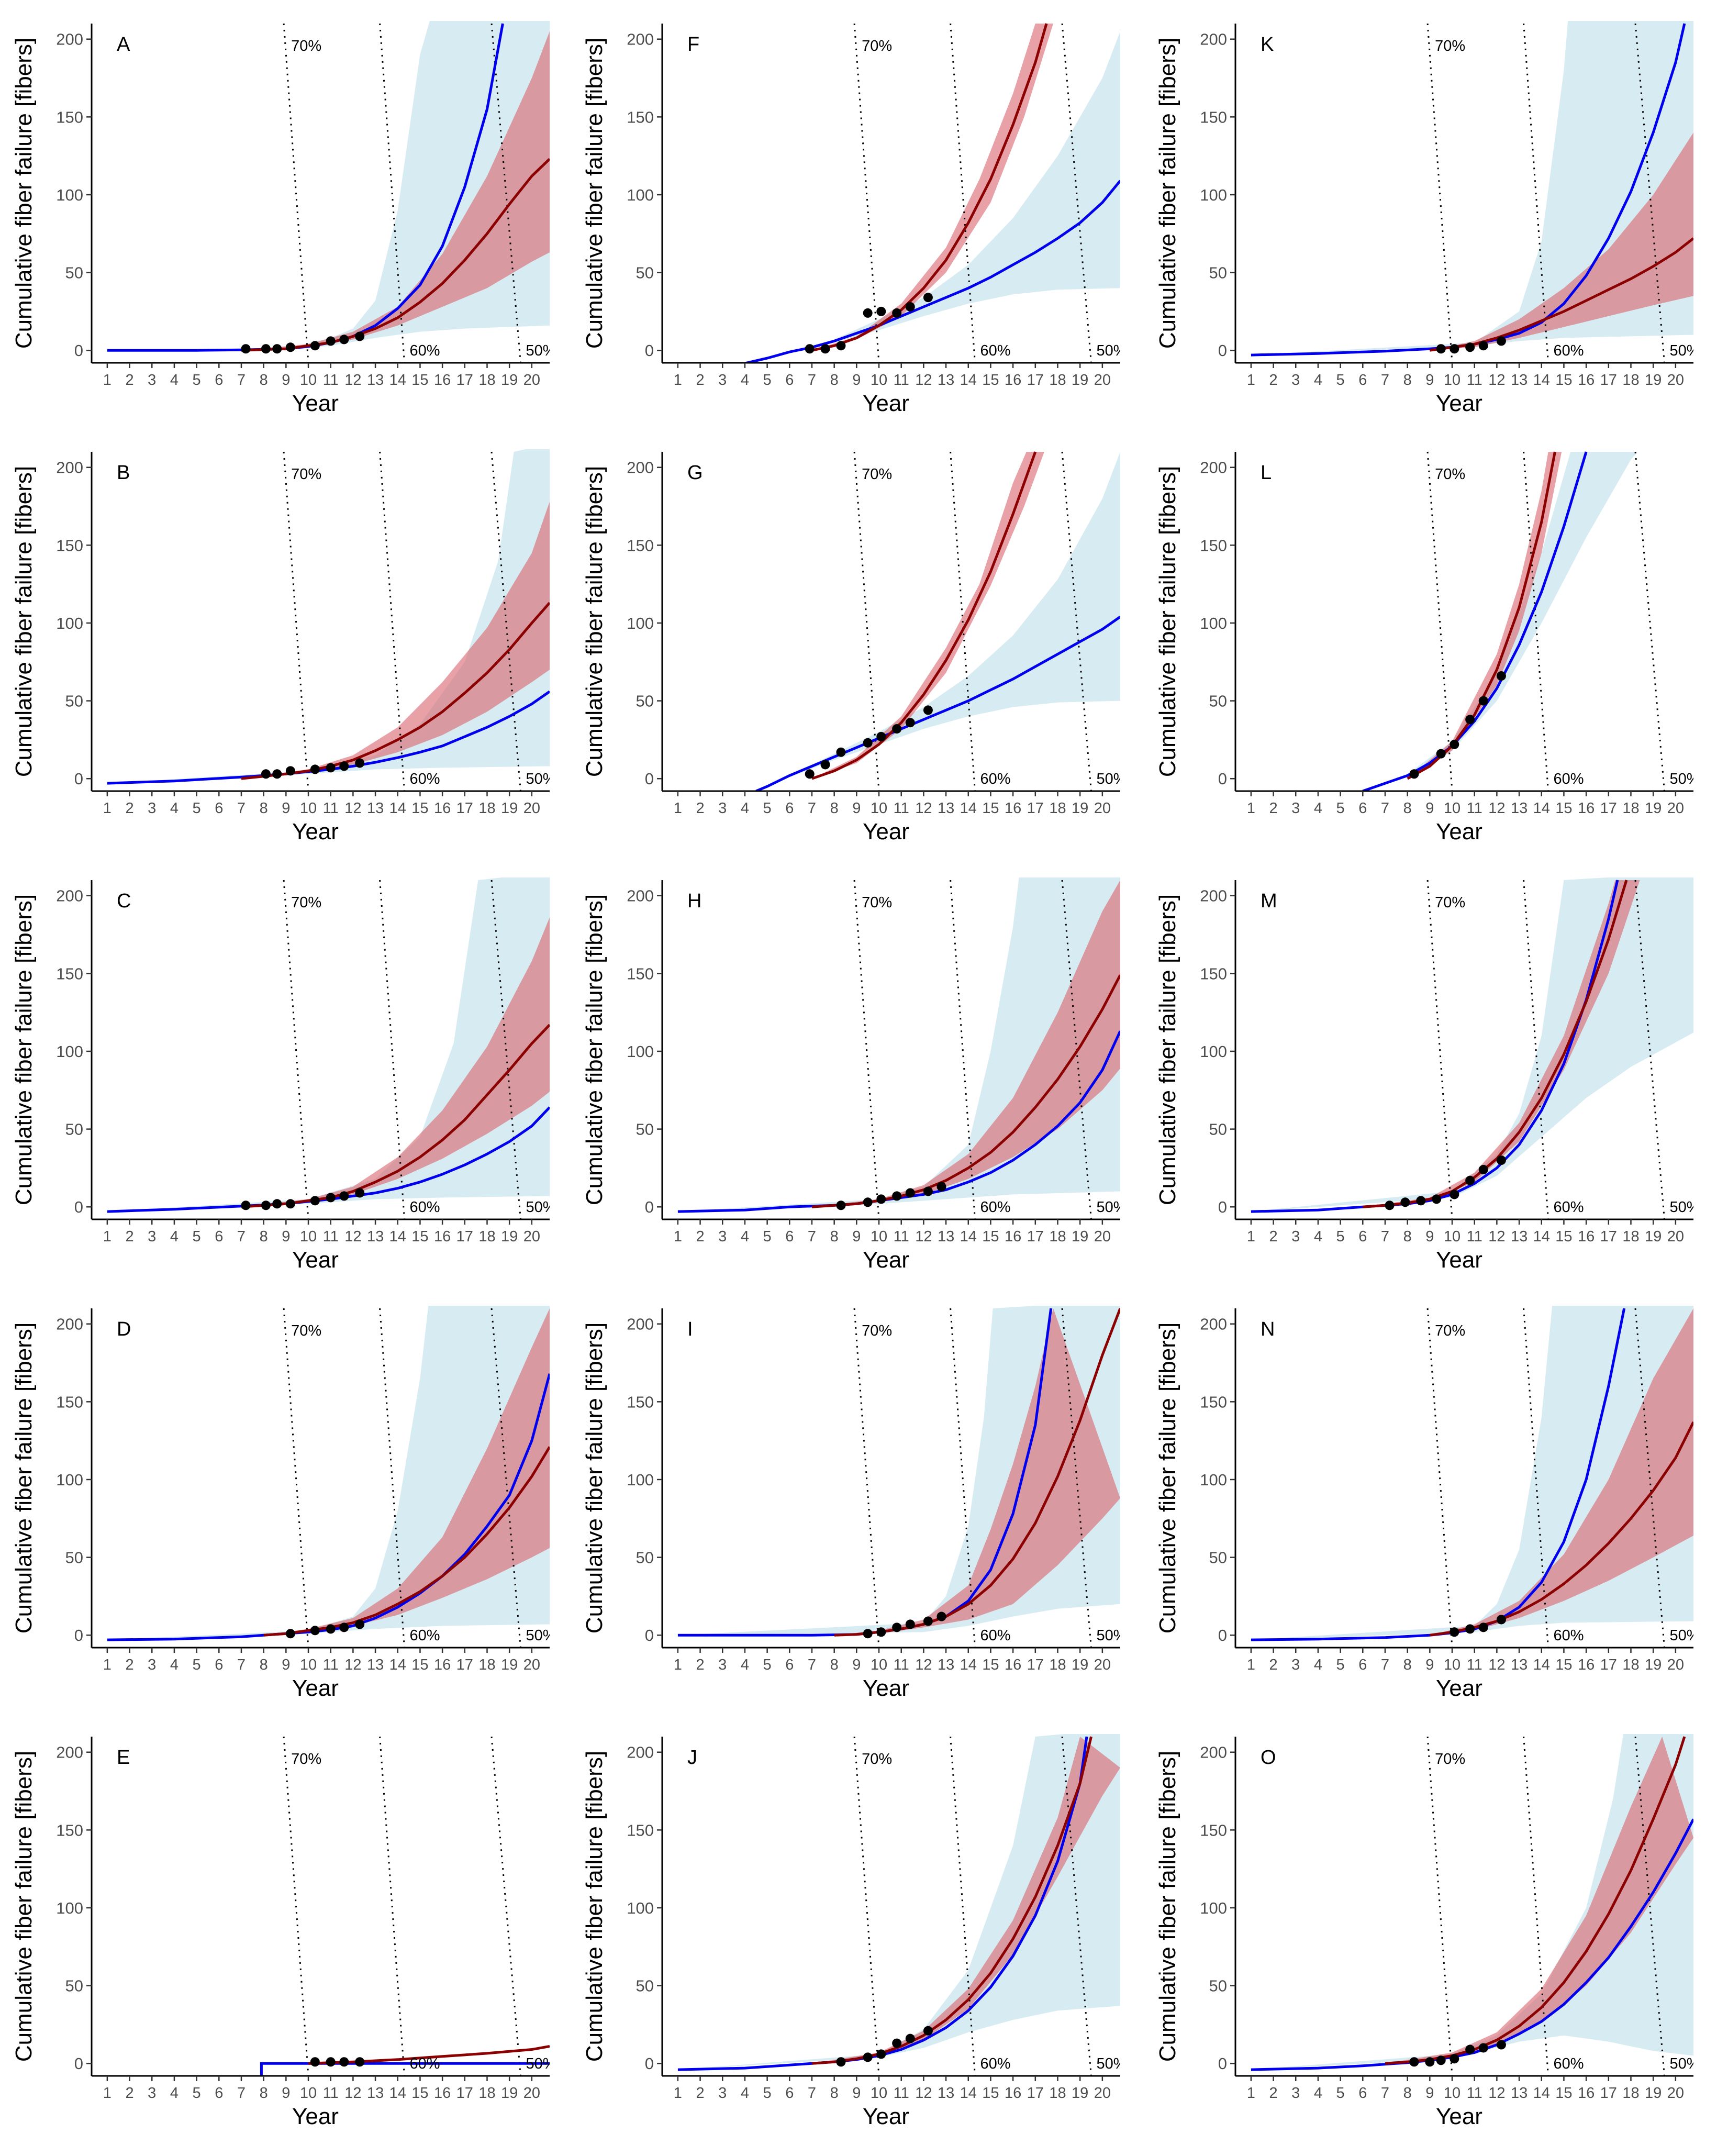  What do you see at coordinates (1213, 195) in the screenshot?
I see `y-tick-label: 100` at bounding box center [1213, 195].